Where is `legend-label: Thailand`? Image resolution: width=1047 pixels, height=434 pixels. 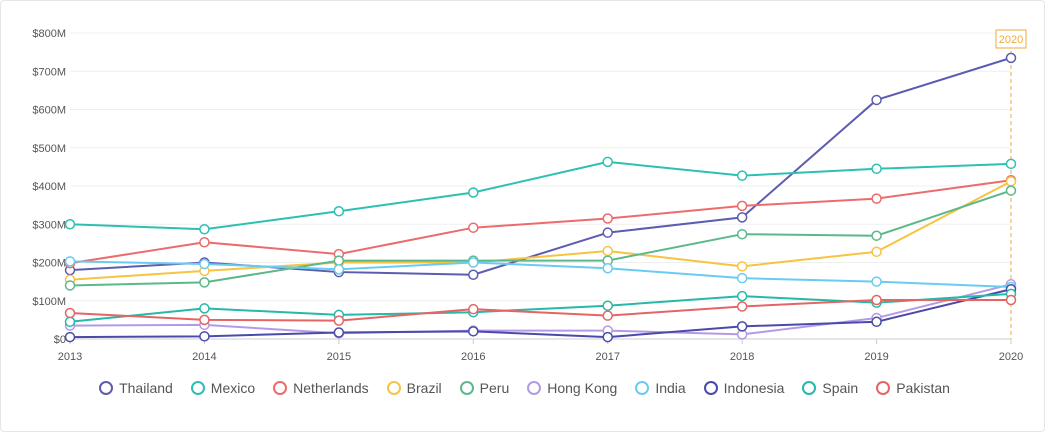
legend-label: Thailand is located at coordinates (146, 388).